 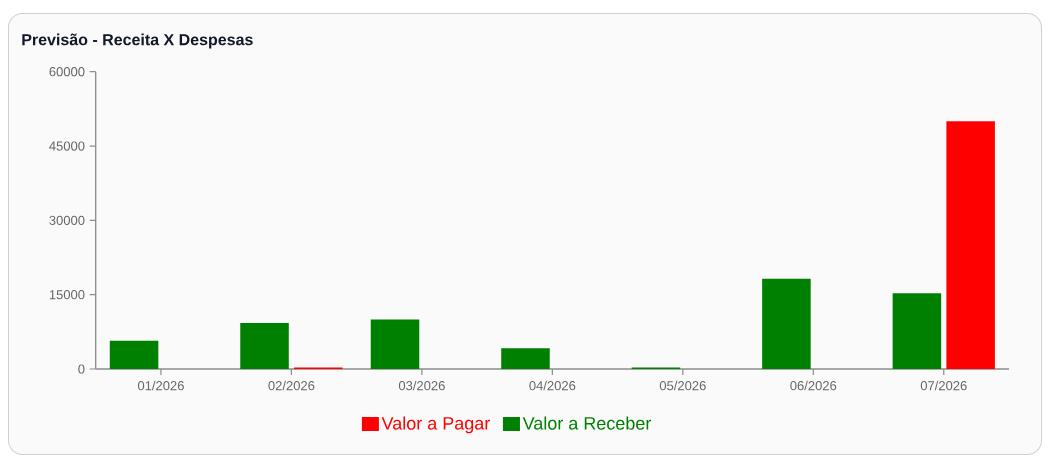 What do you see at coordinates (67, 146) in the screenshot?
I see `y-tick-label: 45000` at bounding box center [67, 146].